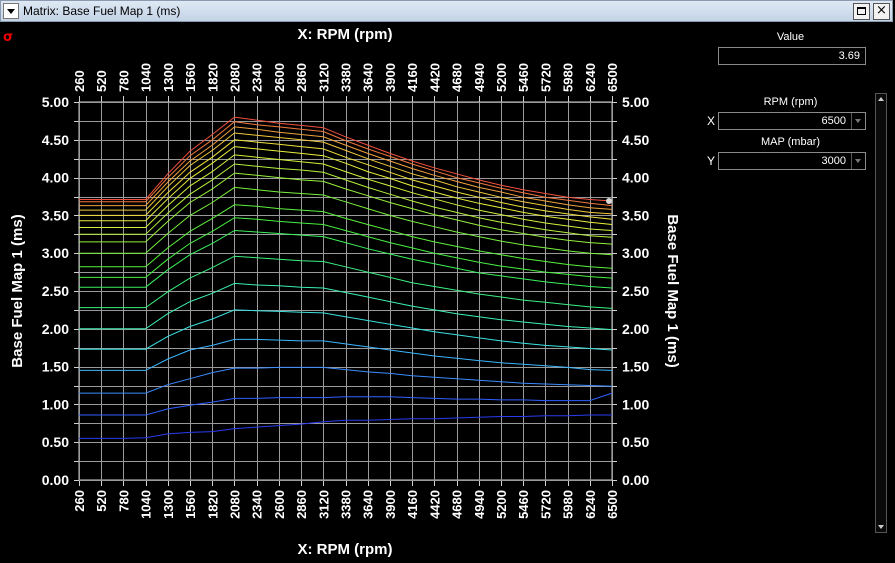  What do you see at coordinates (881, 99) in the screenshot?
I see `scroll-up-icon` at bounding box center [881, 99].